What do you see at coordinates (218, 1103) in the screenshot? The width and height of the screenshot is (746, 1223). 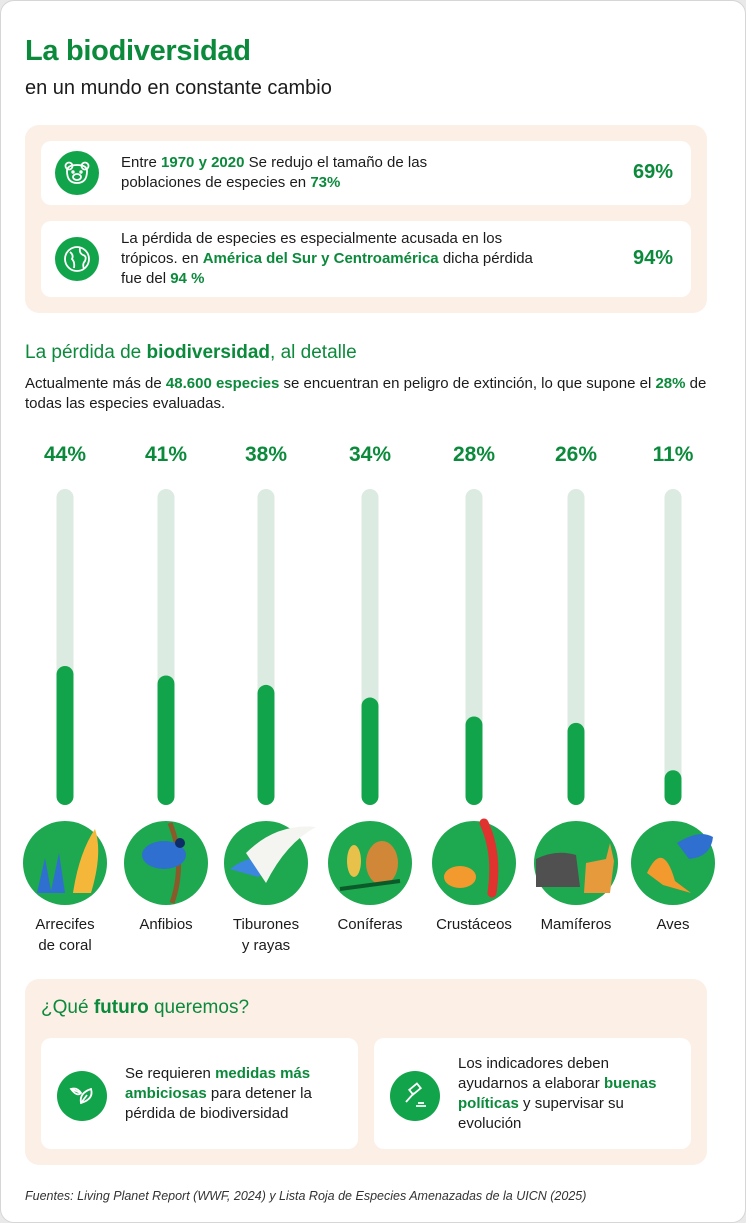 I see `text-part: para detener la pérdida de biodiversidad` at bounding box center [218, 1103].